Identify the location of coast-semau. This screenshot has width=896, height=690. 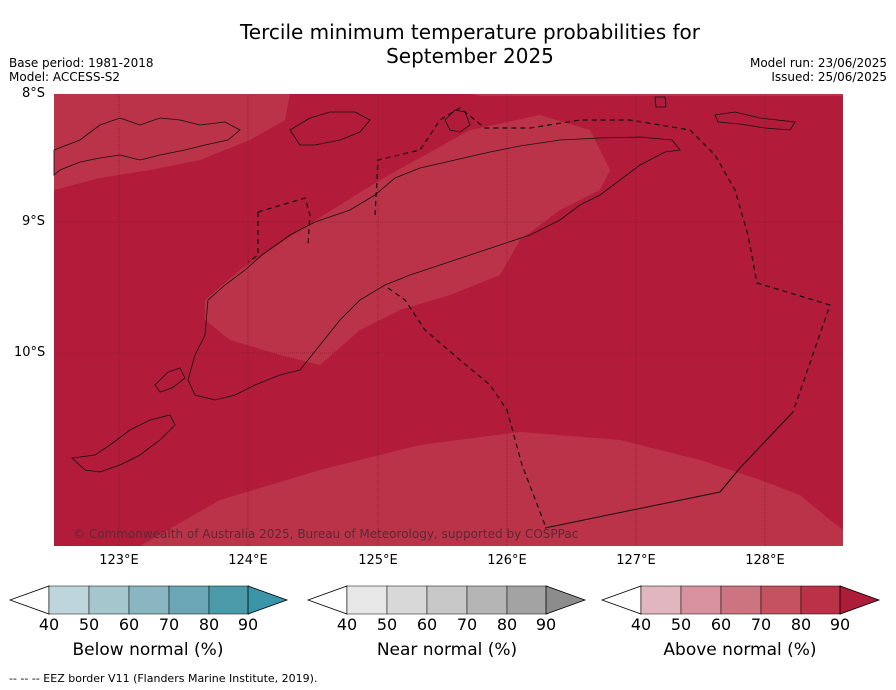
(170, 380).